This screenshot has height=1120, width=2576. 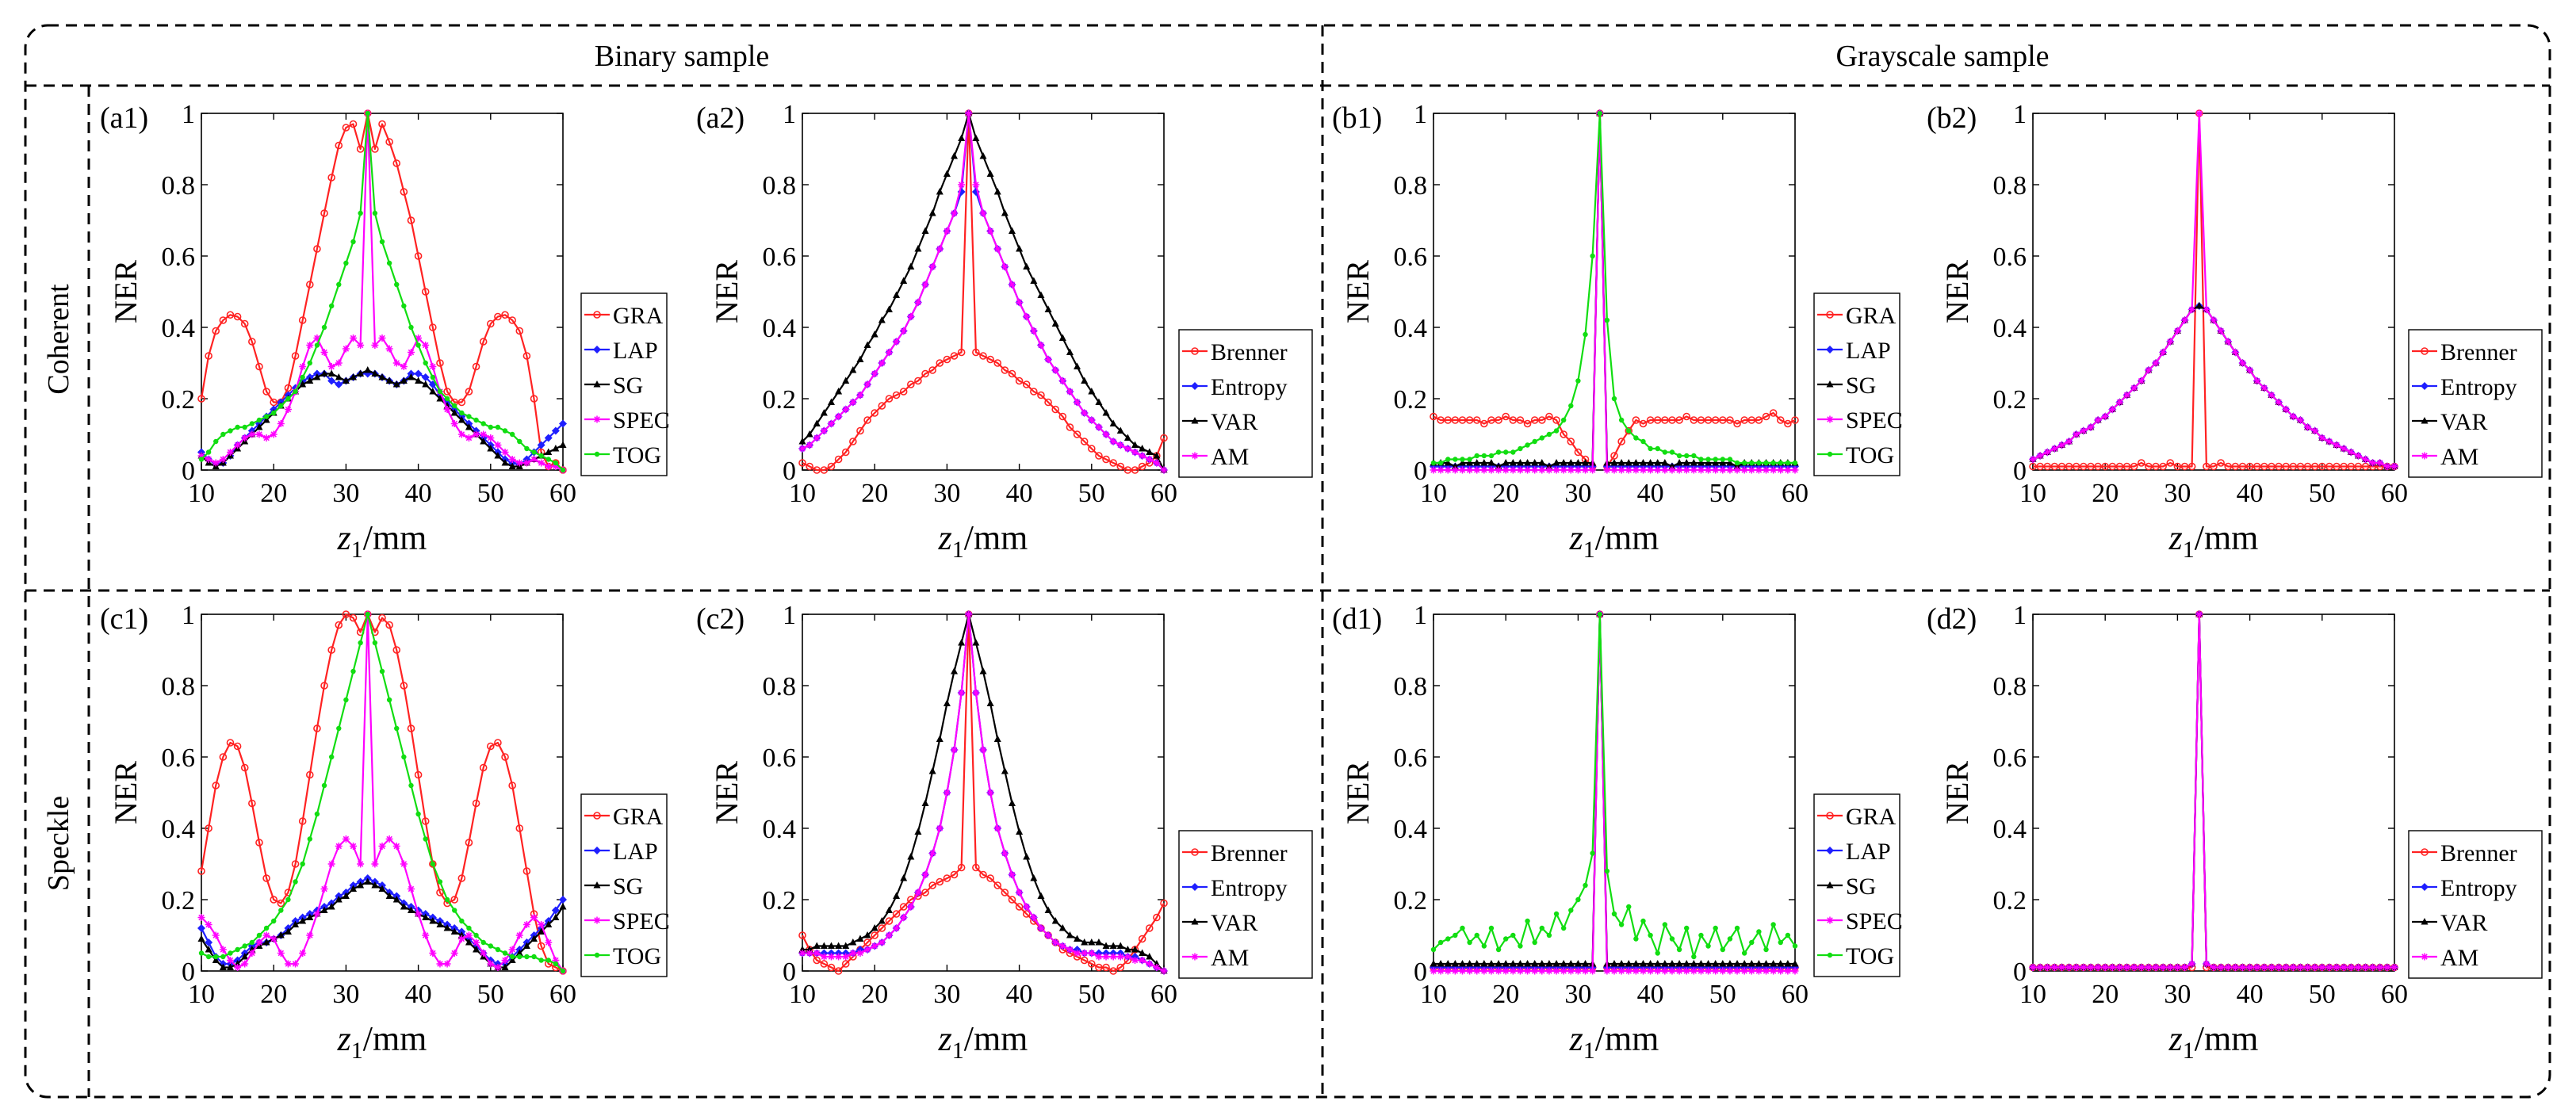 I want to click on legend-label: VAR, so click(x=1234, y=422).